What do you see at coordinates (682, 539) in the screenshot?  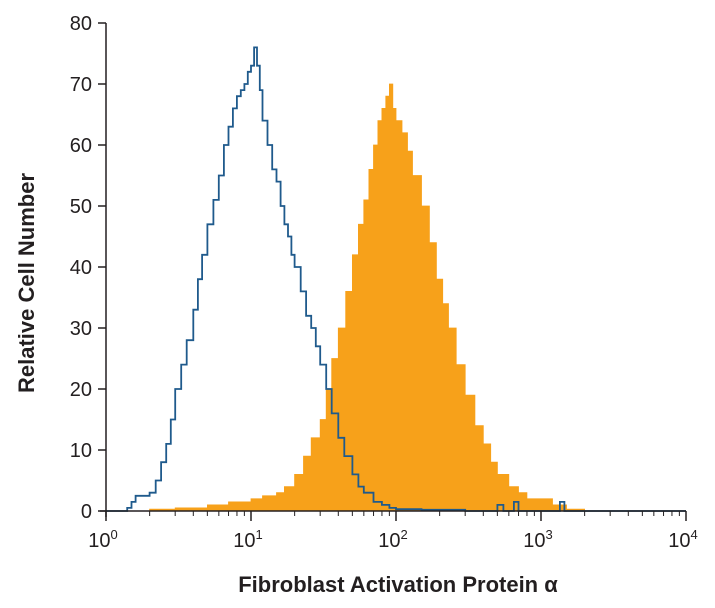 I see `x-tick-label: 10⁴` at bounding box center [682, 539].